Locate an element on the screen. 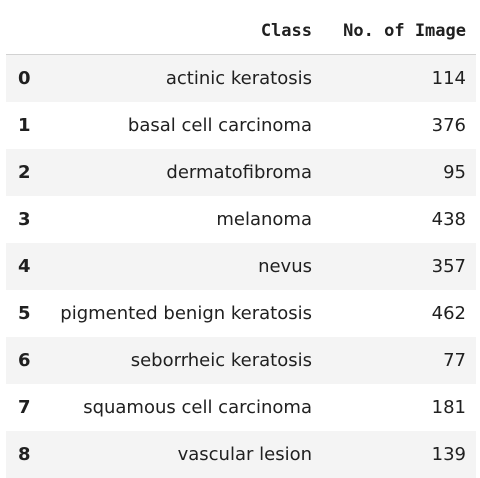  table-row: 5 pigmented benign keratosis 462 is located at coordinates (241, 313).